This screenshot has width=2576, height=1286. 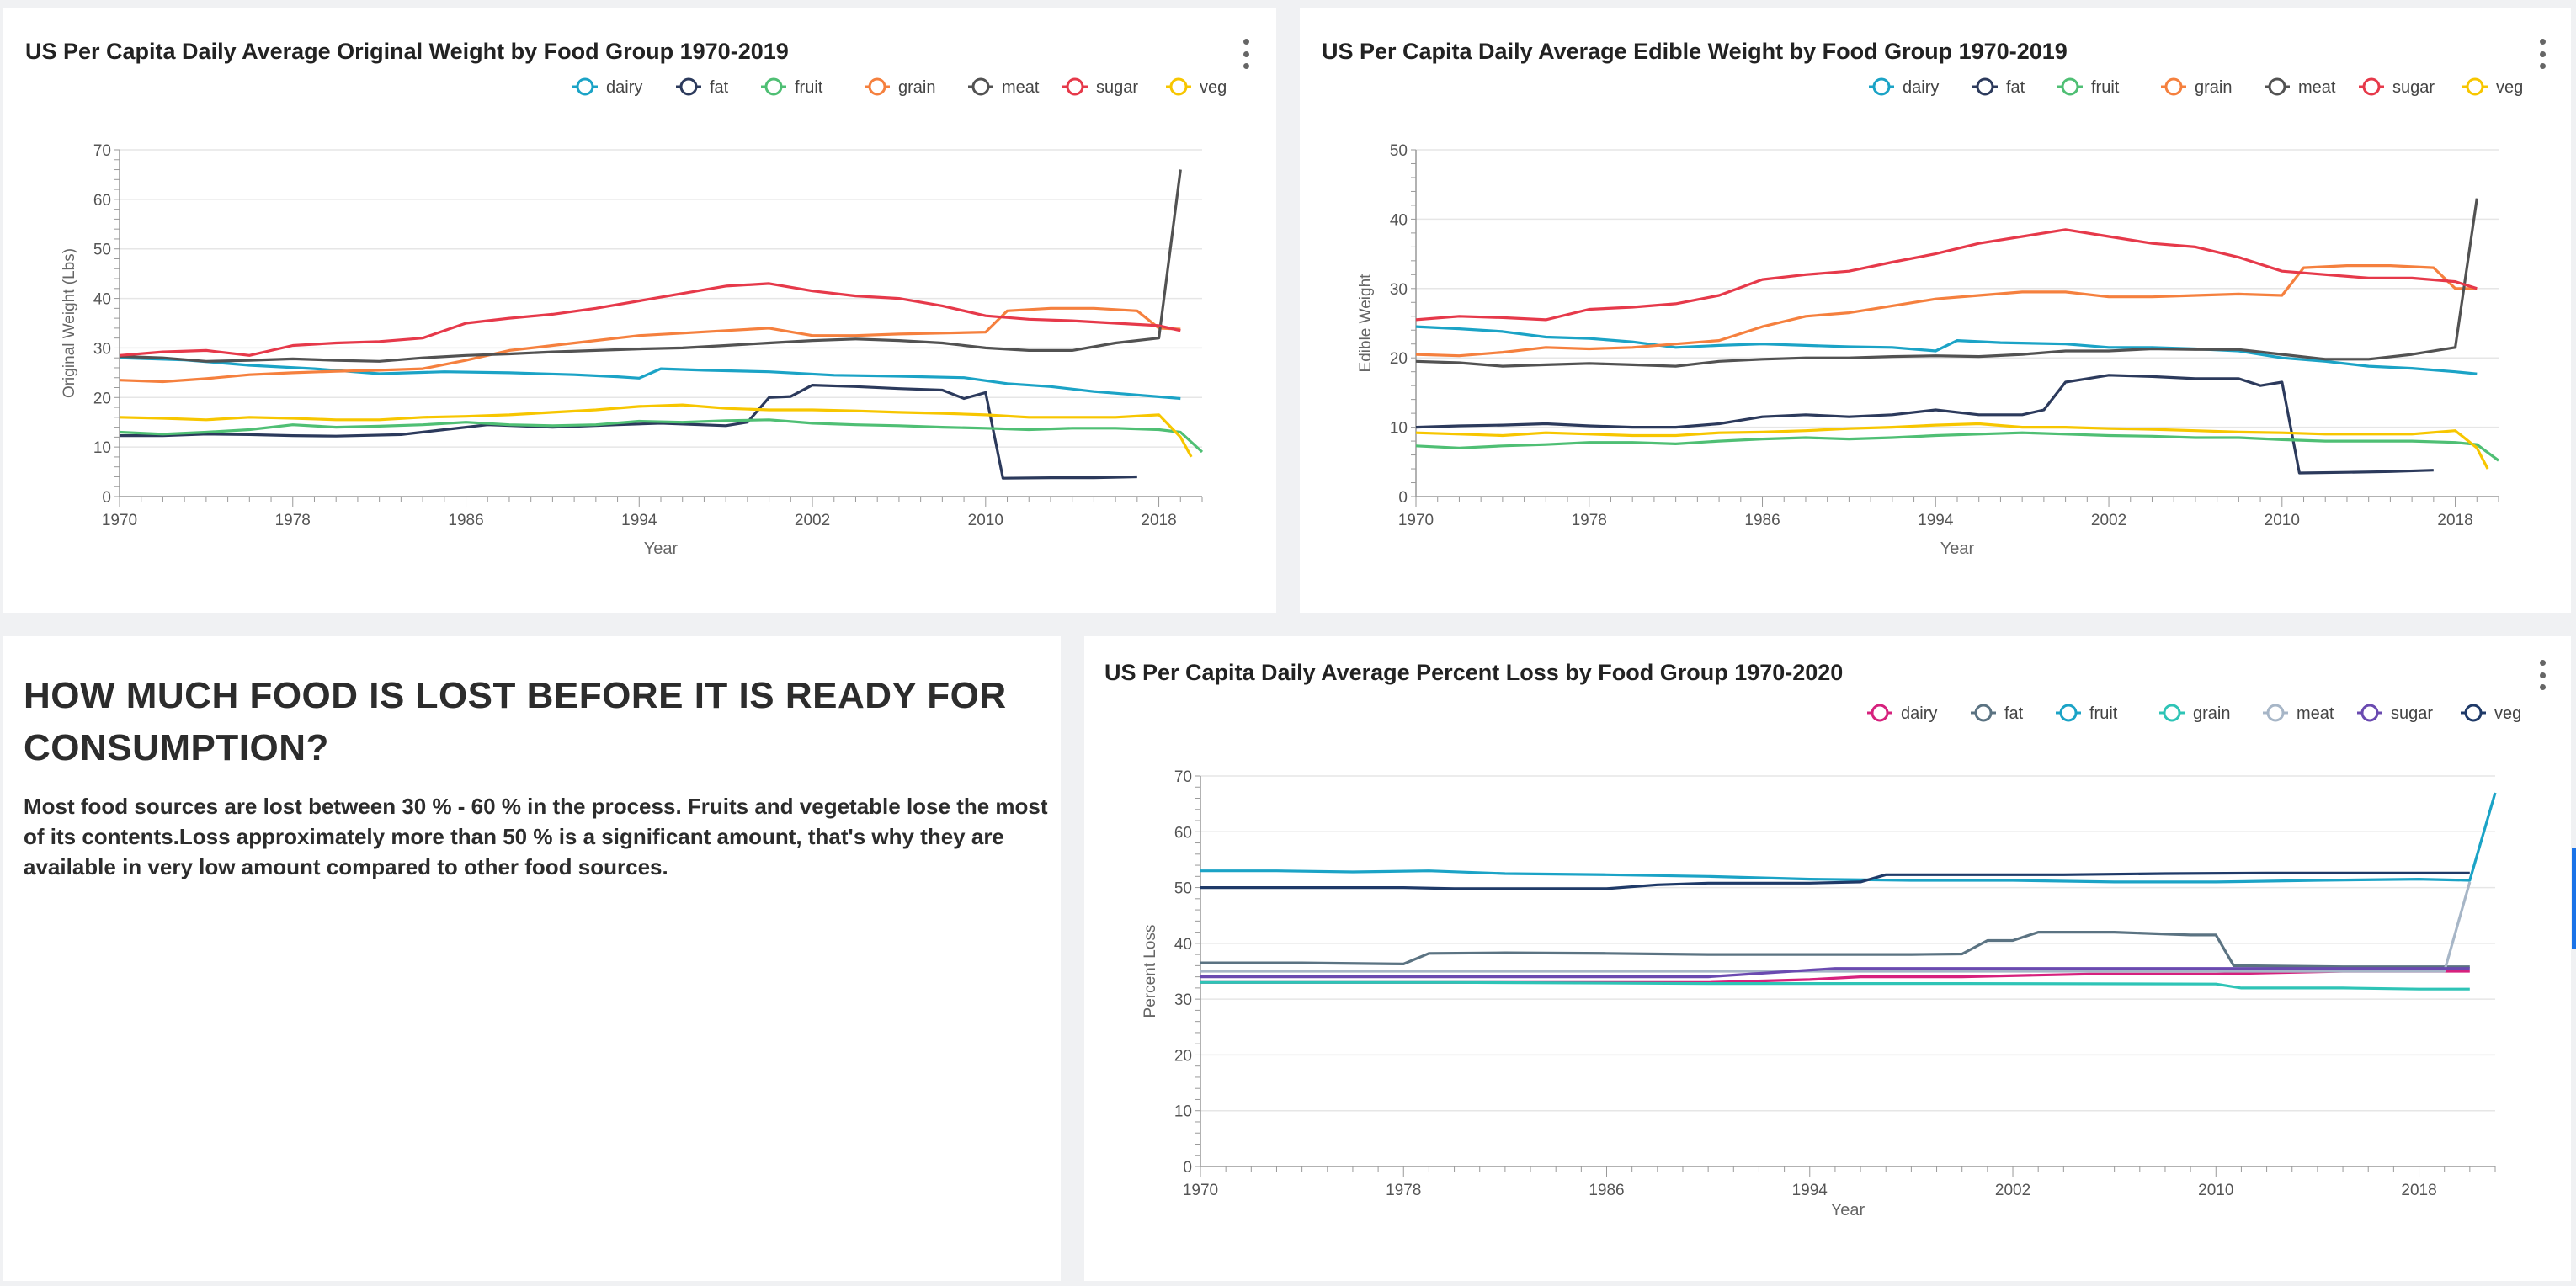 What do you see at coordinates (70, 323) in the screenshot?
I see `y-axis-label: Original Weight (Lbs)` at bounding box center [70, 323].